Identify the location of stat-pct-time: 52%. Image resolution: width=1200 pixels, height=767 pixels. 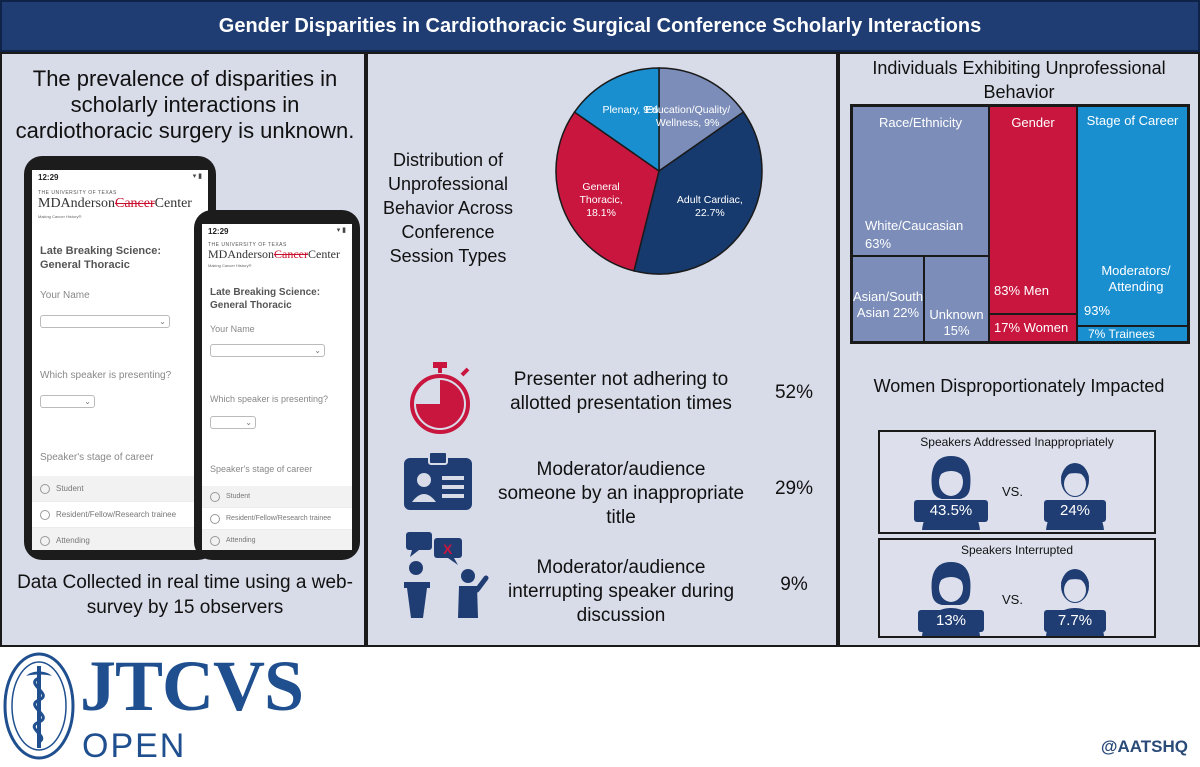
(794, 392).